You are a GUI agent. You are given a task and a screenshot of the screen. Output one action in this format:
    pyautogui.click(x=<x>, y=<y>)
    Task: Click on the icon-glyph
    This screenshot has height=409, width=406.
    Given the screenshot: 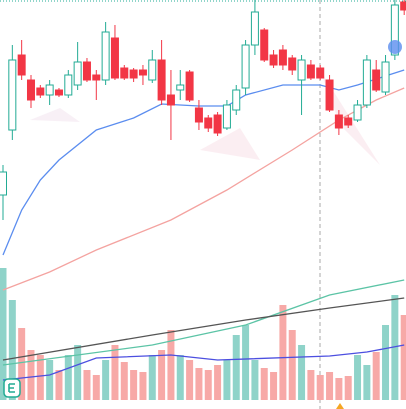 What is the action you would take?
    pyautogui.click(x=11, y=388)
    